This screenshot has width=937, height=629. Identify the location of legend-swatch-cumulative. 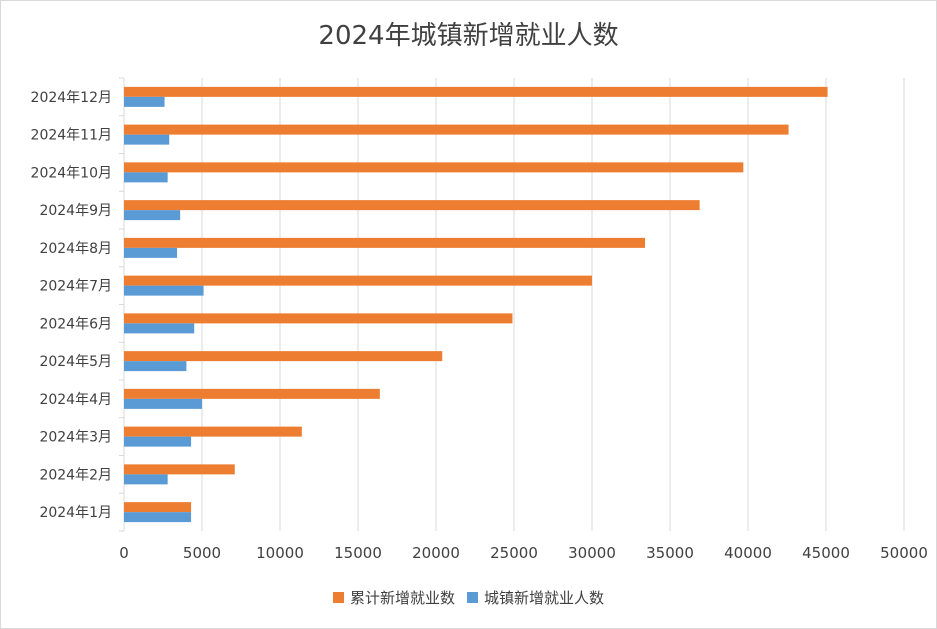
(338, 597).